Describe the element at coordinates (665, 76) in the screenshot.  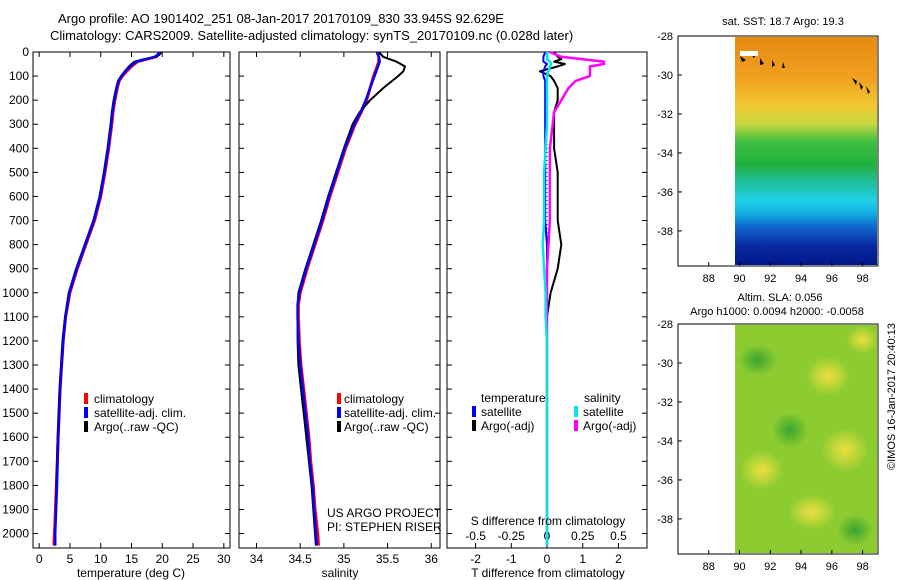
I see `map-y-tick-label: -30` at that location.